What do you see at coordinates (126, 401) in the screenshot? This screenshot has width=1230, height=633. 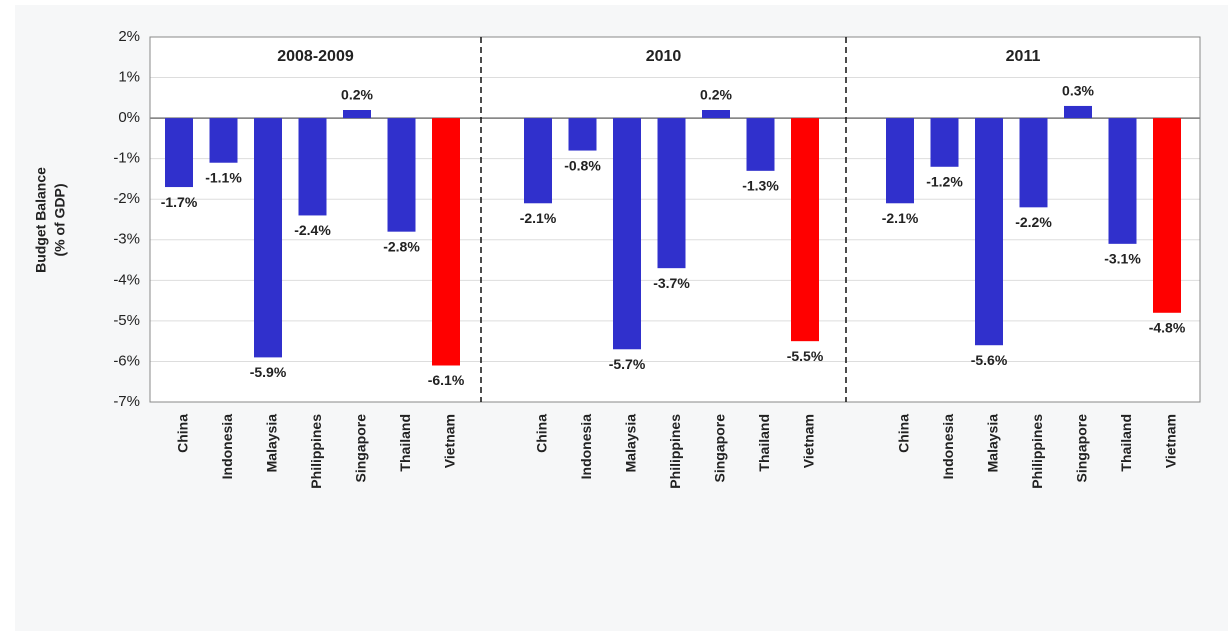 I see `y-tick-label: -7%` at bounding box center [126, 401].